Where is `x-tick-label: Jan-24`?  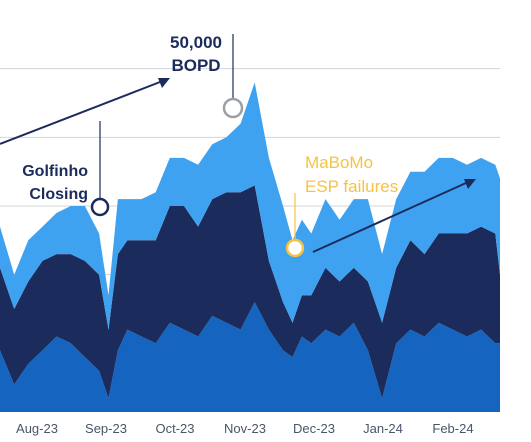
x-tick-label: Jan-24 is located at coordinates (383, 428).